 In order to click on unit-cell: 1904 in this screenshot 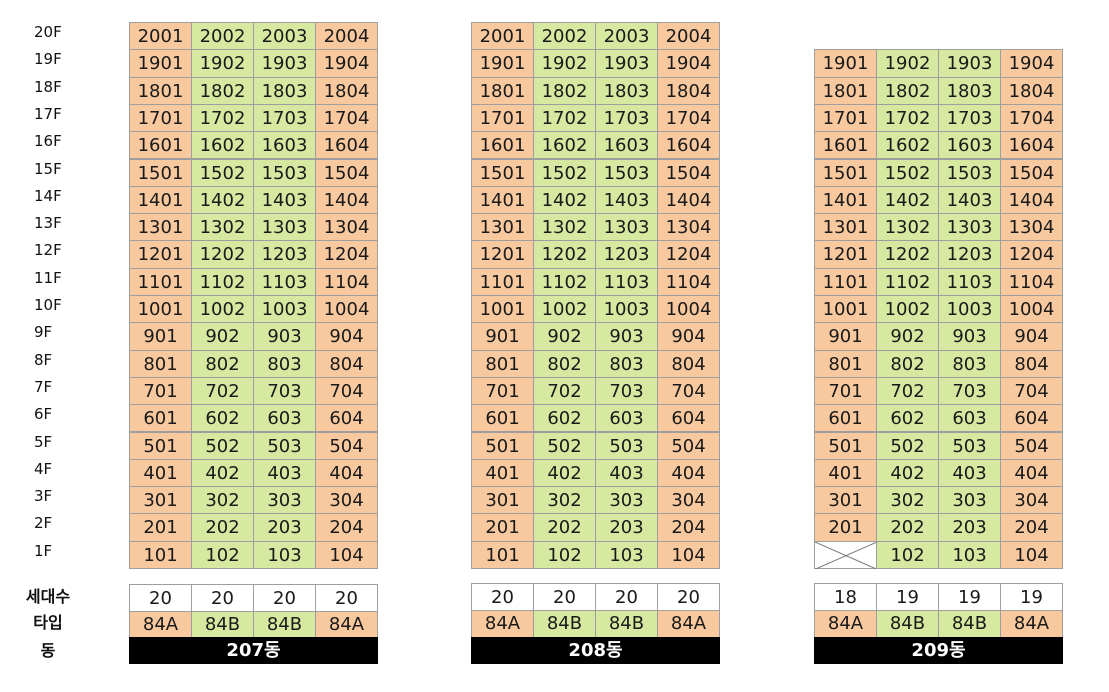, I will do `click(346, 63)`.